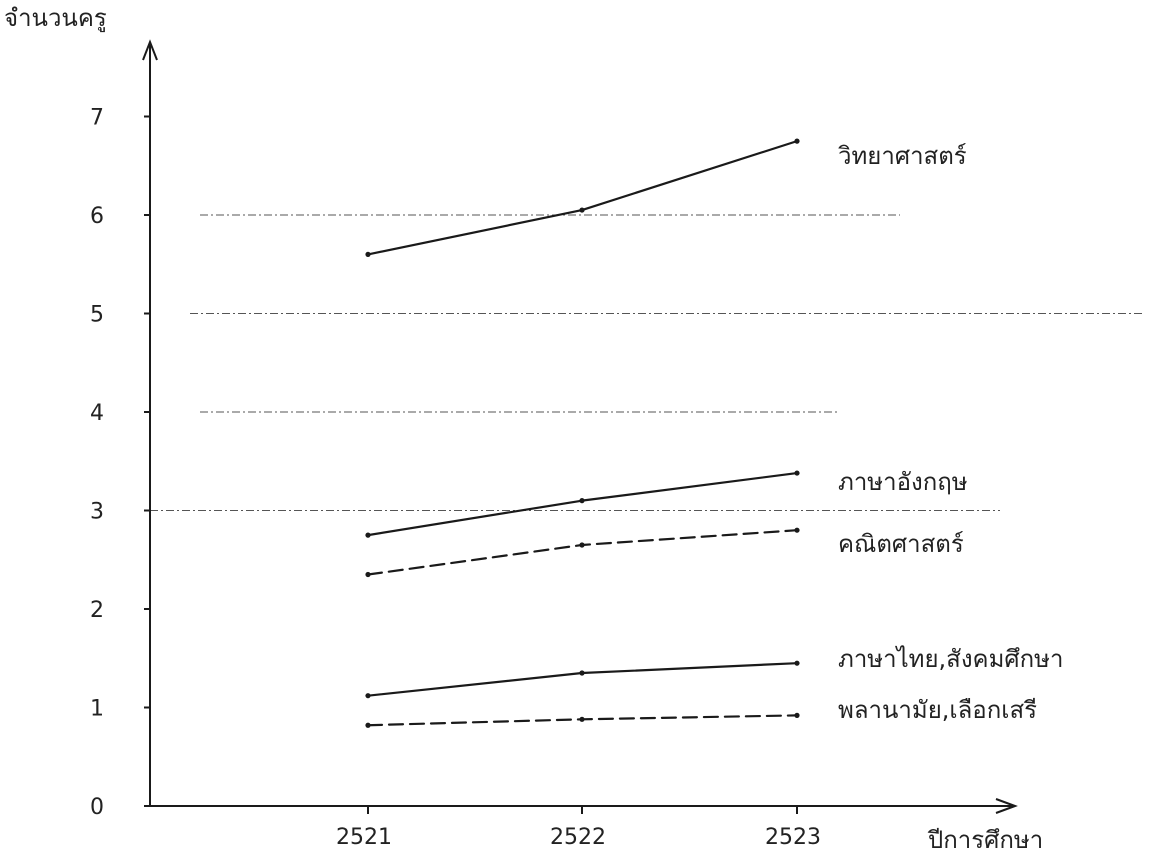  Describe the element at coordinates (120, 463) in the screenshot. I see `y-tick-labels: 0 1 2 3 4 5 6 7` at that location.